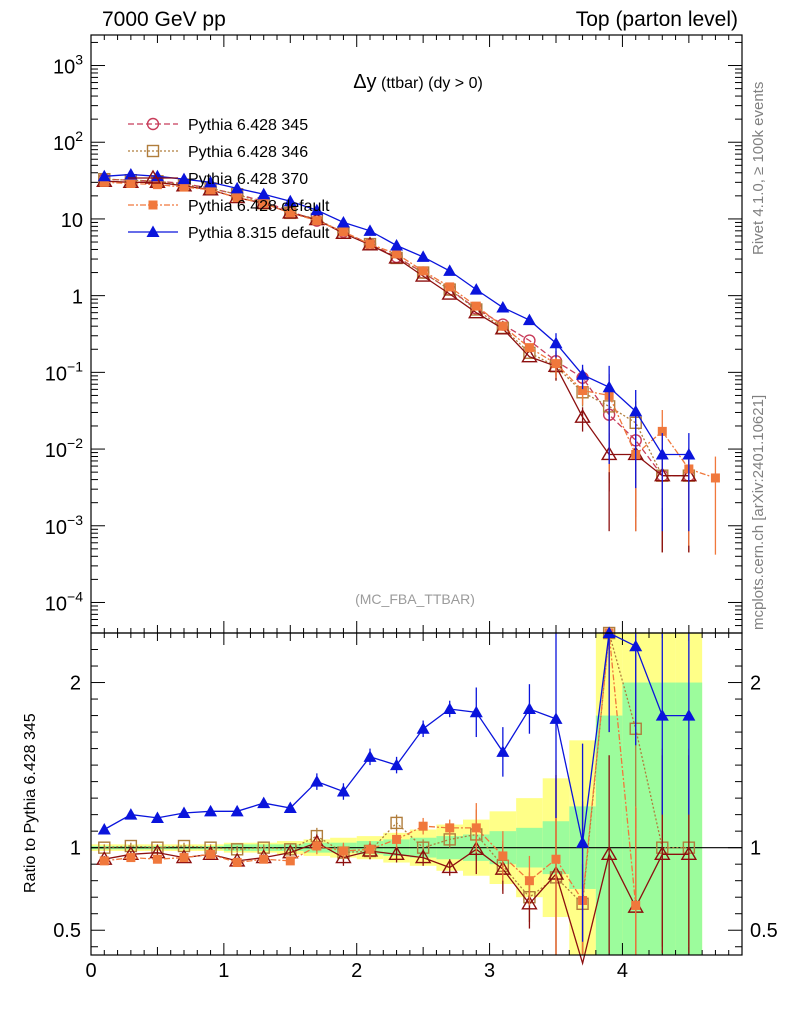  What do you see at coordinates (415, 599) in the screenshot?
I see `analysis-watermark: (MC_FBA_TTBAR)` at bounding box center [415, 599].